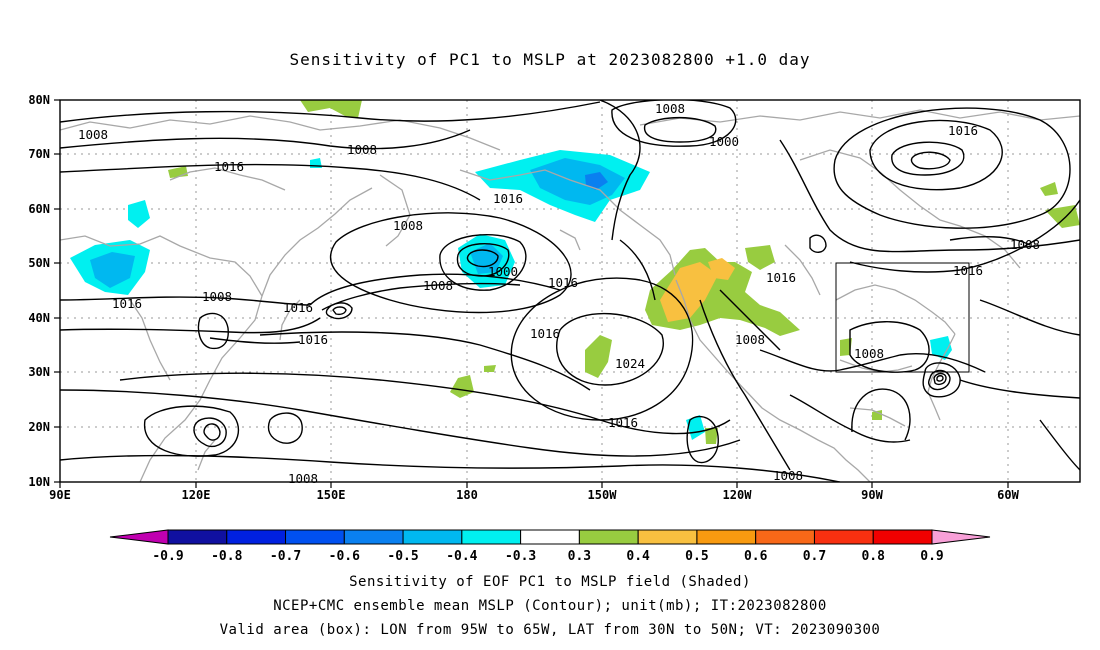 Image resolution: width=1100 pixels, height=650 pixels. Describe the element at coordinates (760, 257) in the screenshot. I see `patch-green-canada` at that location.